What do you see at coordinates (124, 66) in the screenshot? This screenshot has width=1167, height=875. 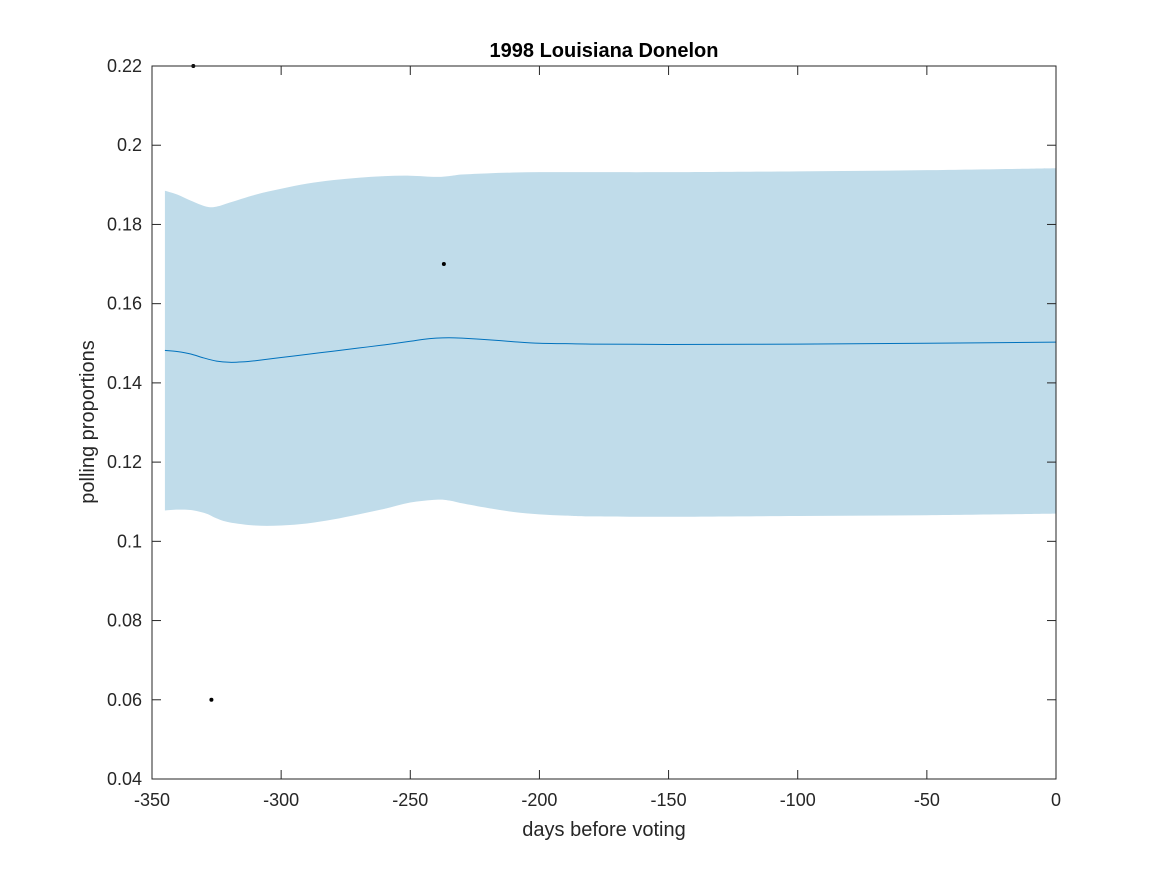 I see `y-tick-label: 0.22` at bounding box center [124, 66].